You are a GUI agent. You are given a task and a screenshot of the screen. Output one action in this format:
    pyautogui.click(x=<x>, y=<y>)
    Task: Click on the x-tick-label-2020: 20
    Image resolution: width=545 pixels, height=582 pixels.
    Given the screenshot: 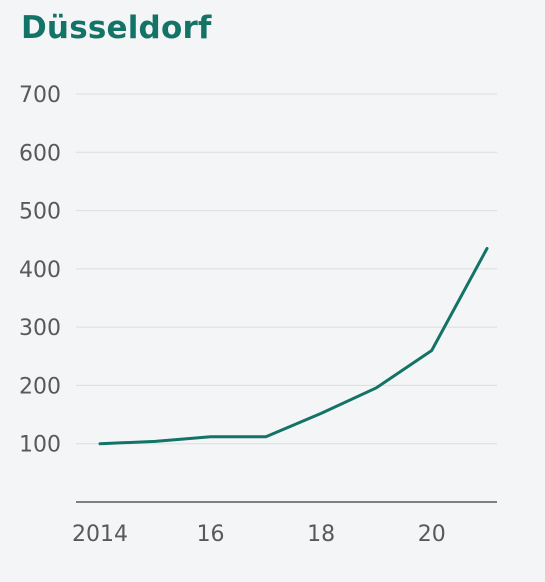 What is the action you would take?
    pyautogui.click(x=432, y=534)
    